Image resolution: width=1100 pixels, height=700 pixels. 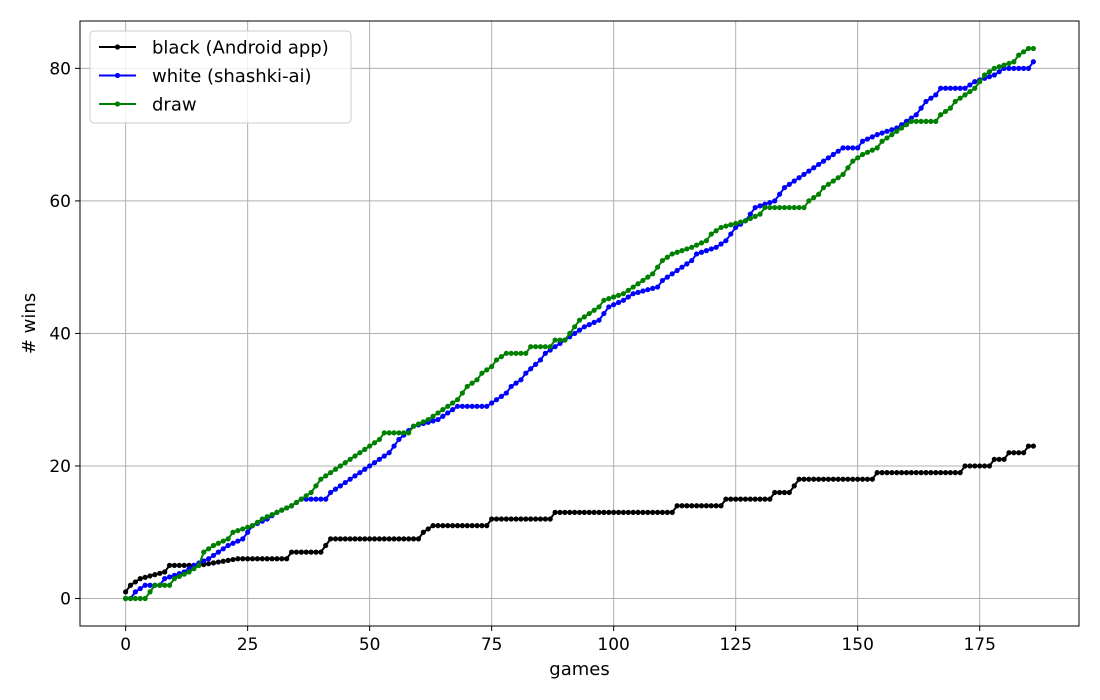 I want to click on y-tick-label: 80, so click(x=60, y=69).